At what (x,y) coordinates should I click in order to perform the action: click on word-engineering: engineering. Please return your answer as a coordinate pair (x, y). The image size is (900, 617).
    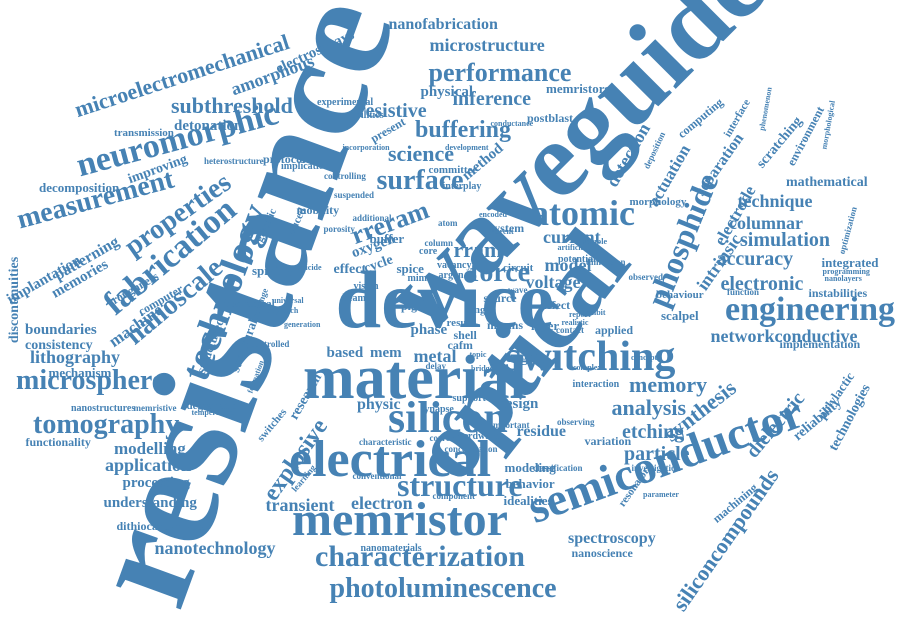
    Looking at the image, I should click on (810, 309).